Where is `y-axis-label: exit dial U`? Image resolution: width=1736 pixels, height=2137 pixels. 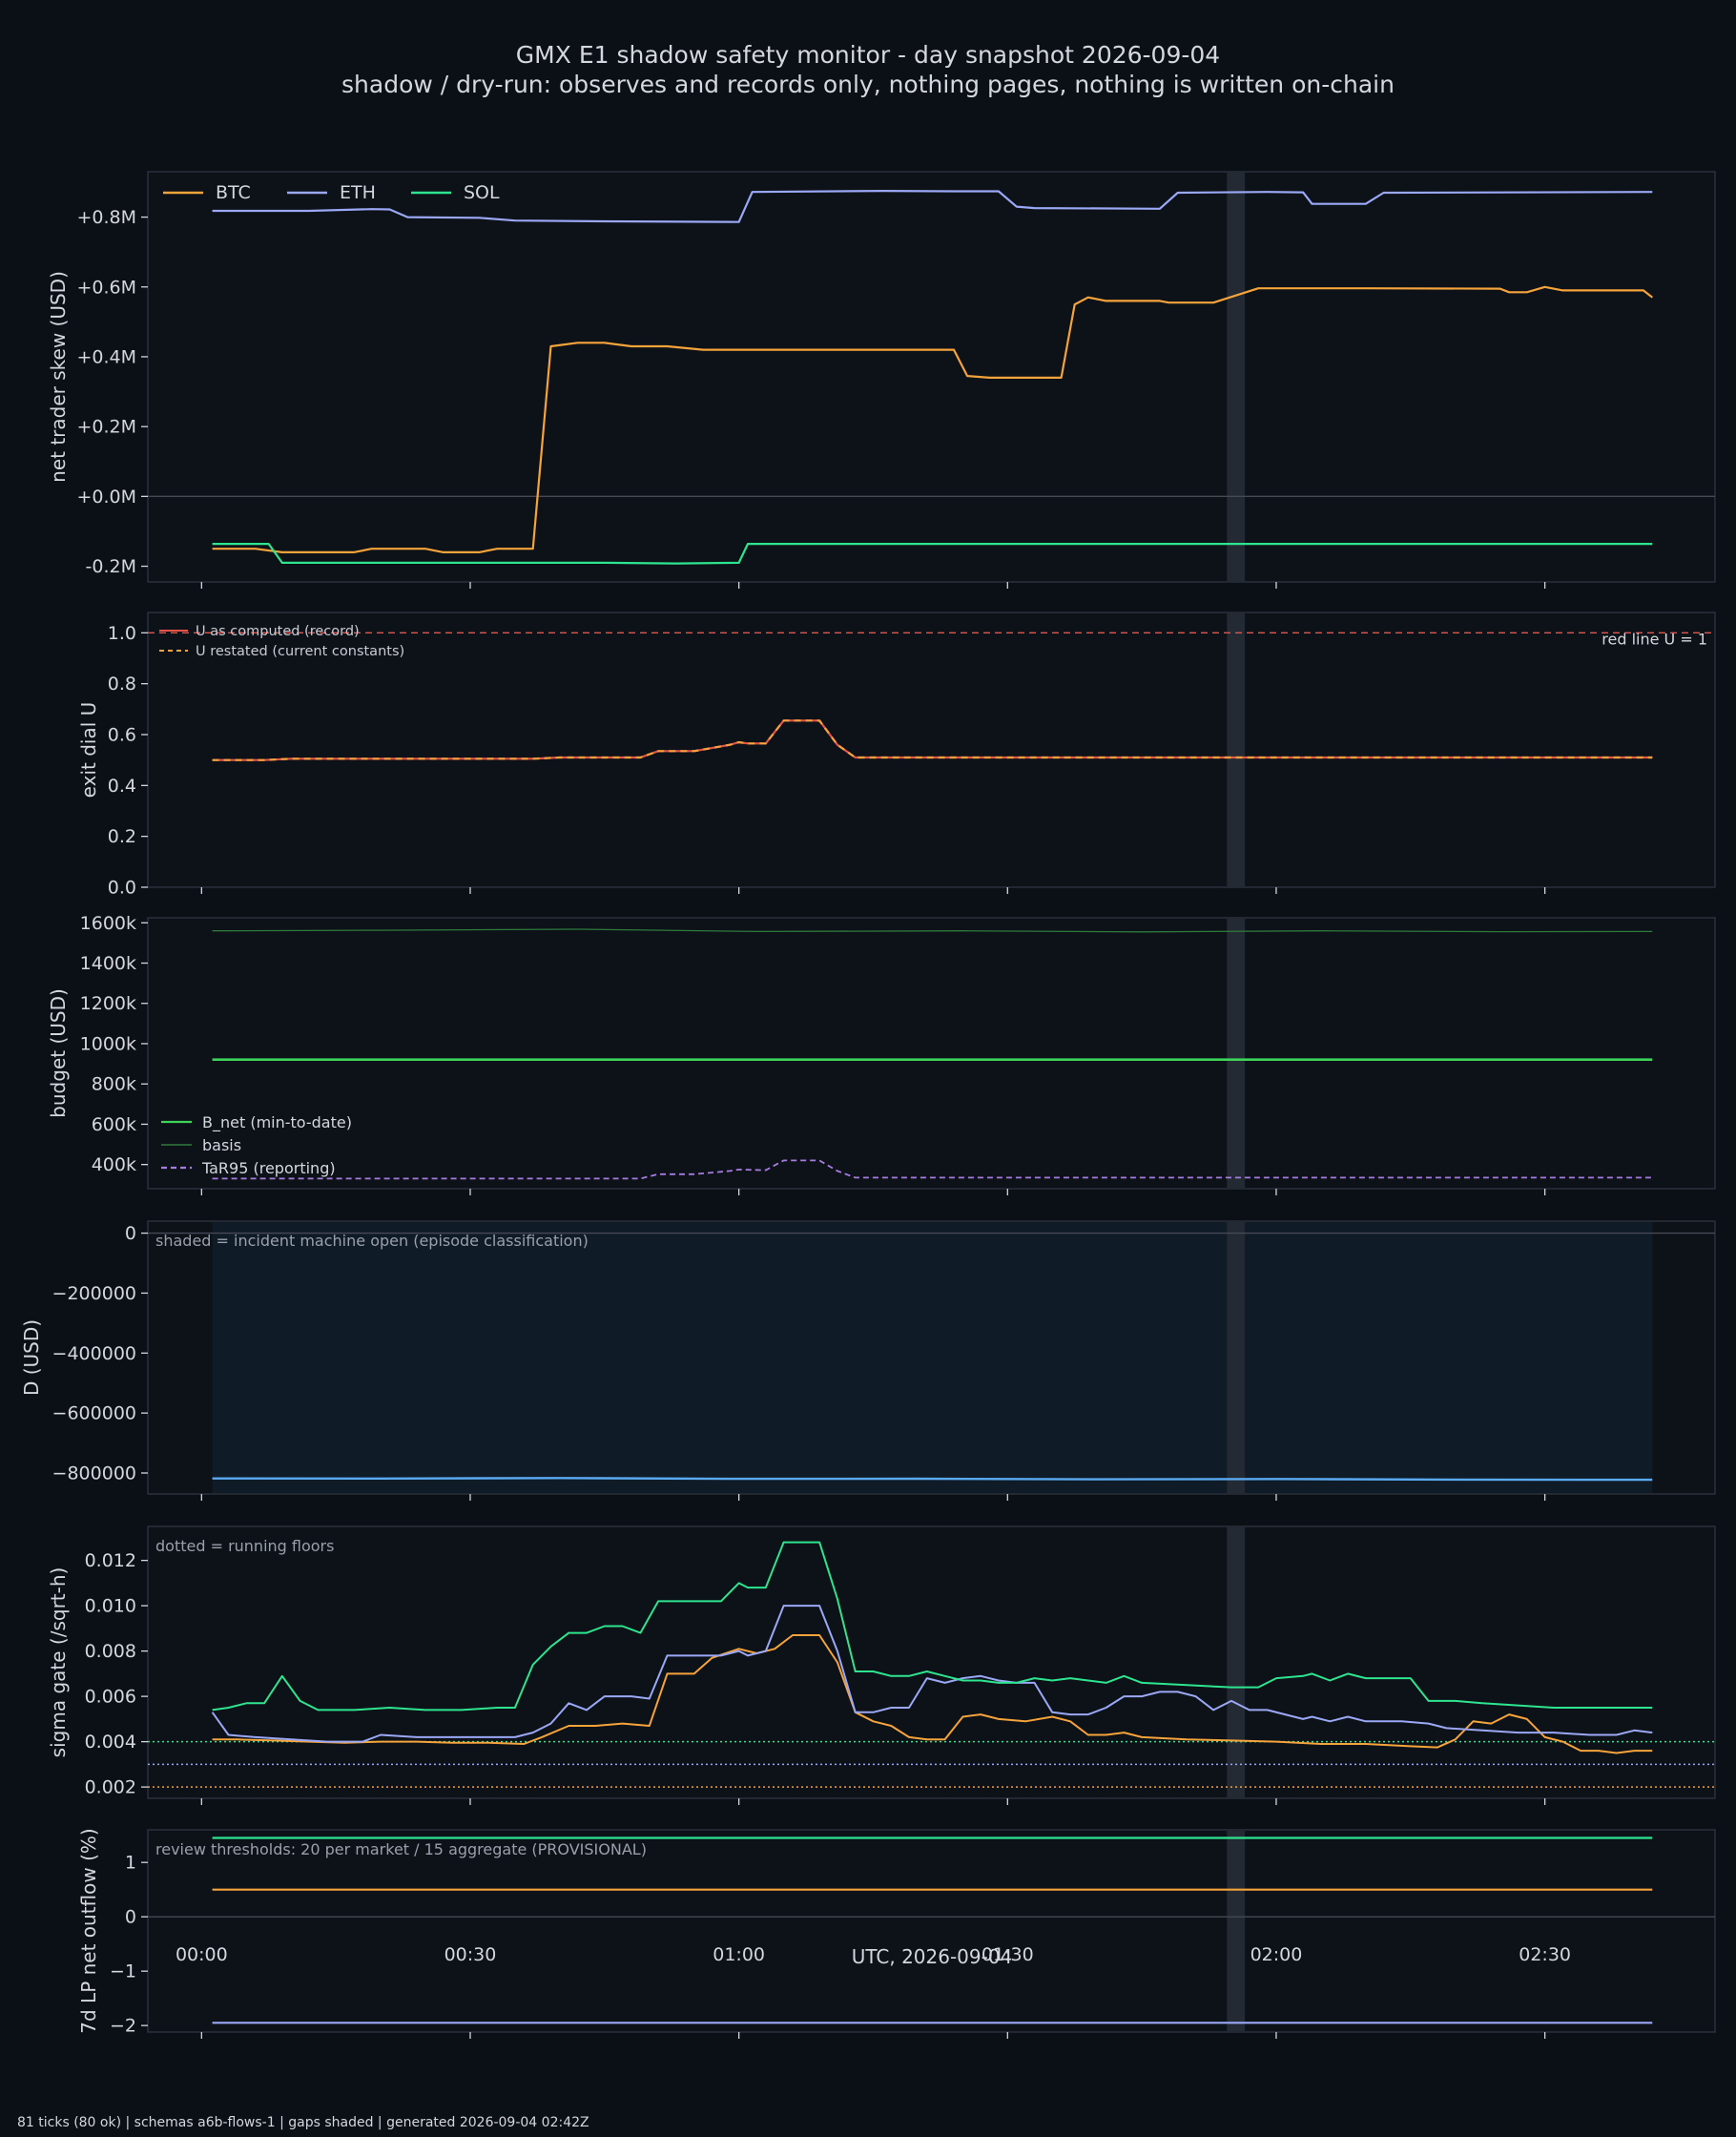
y-axis-label: exit dial U is located at coordinates (88, 750).